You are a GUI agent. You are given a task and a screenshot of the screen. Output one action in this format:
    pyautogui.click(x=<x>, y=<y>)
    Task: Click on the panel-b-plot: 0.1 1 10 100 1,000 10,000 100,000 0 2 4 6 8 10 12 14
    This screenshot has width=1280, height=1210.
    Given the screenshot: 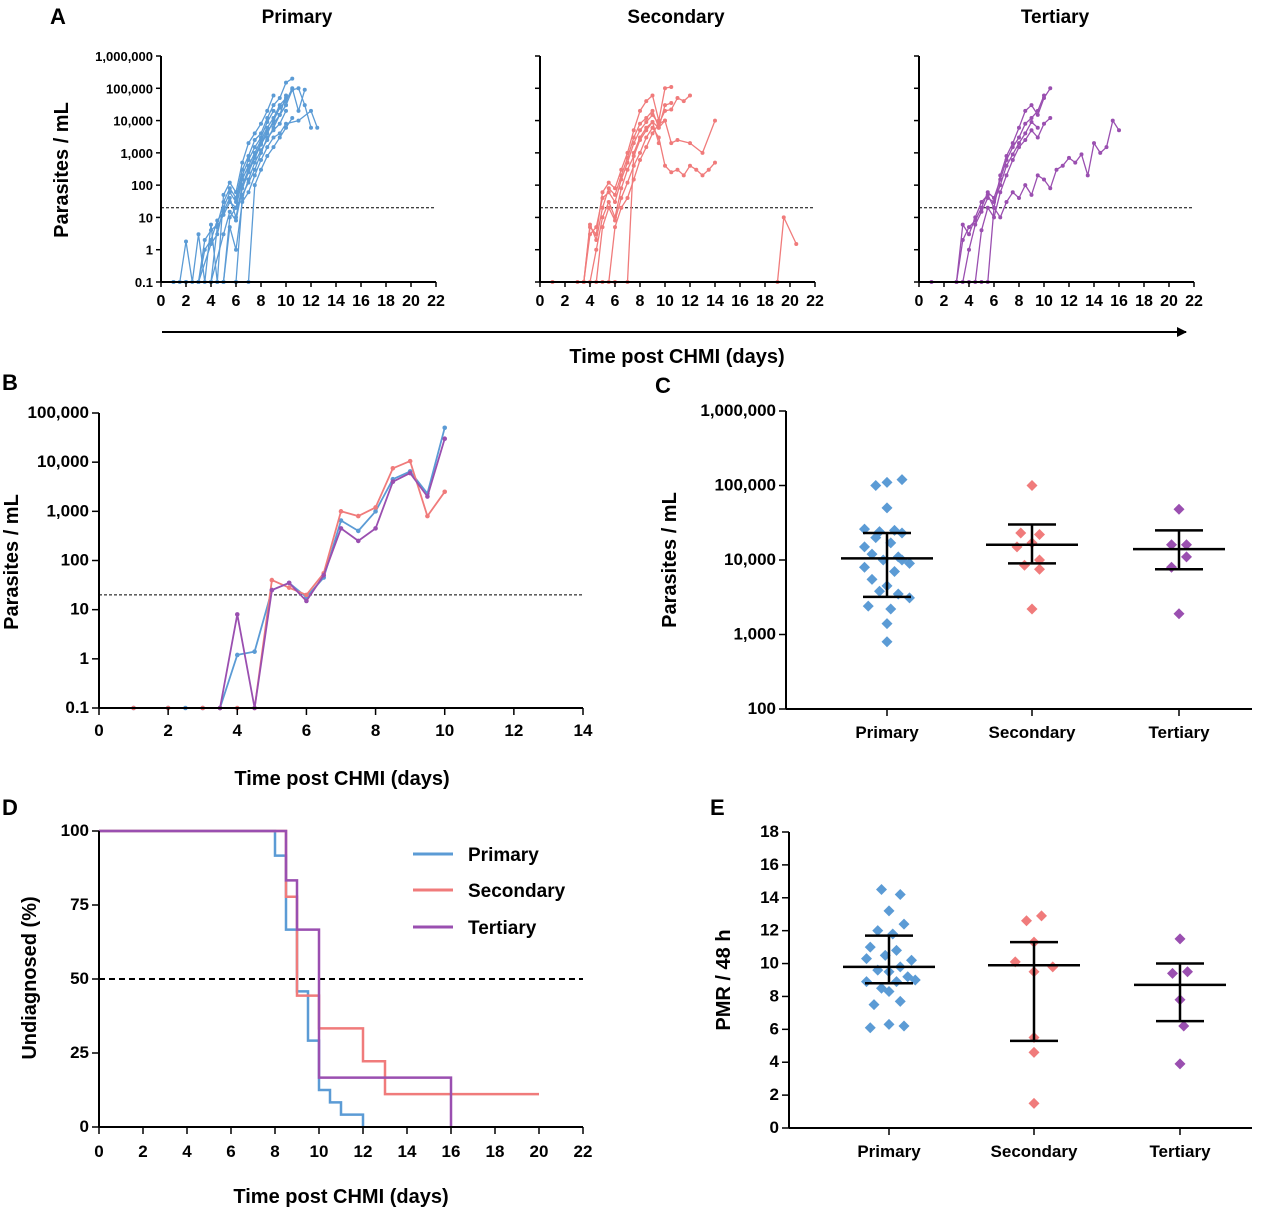 What is the action you would take?
    pyautogui.click(x=310, y=571)
    